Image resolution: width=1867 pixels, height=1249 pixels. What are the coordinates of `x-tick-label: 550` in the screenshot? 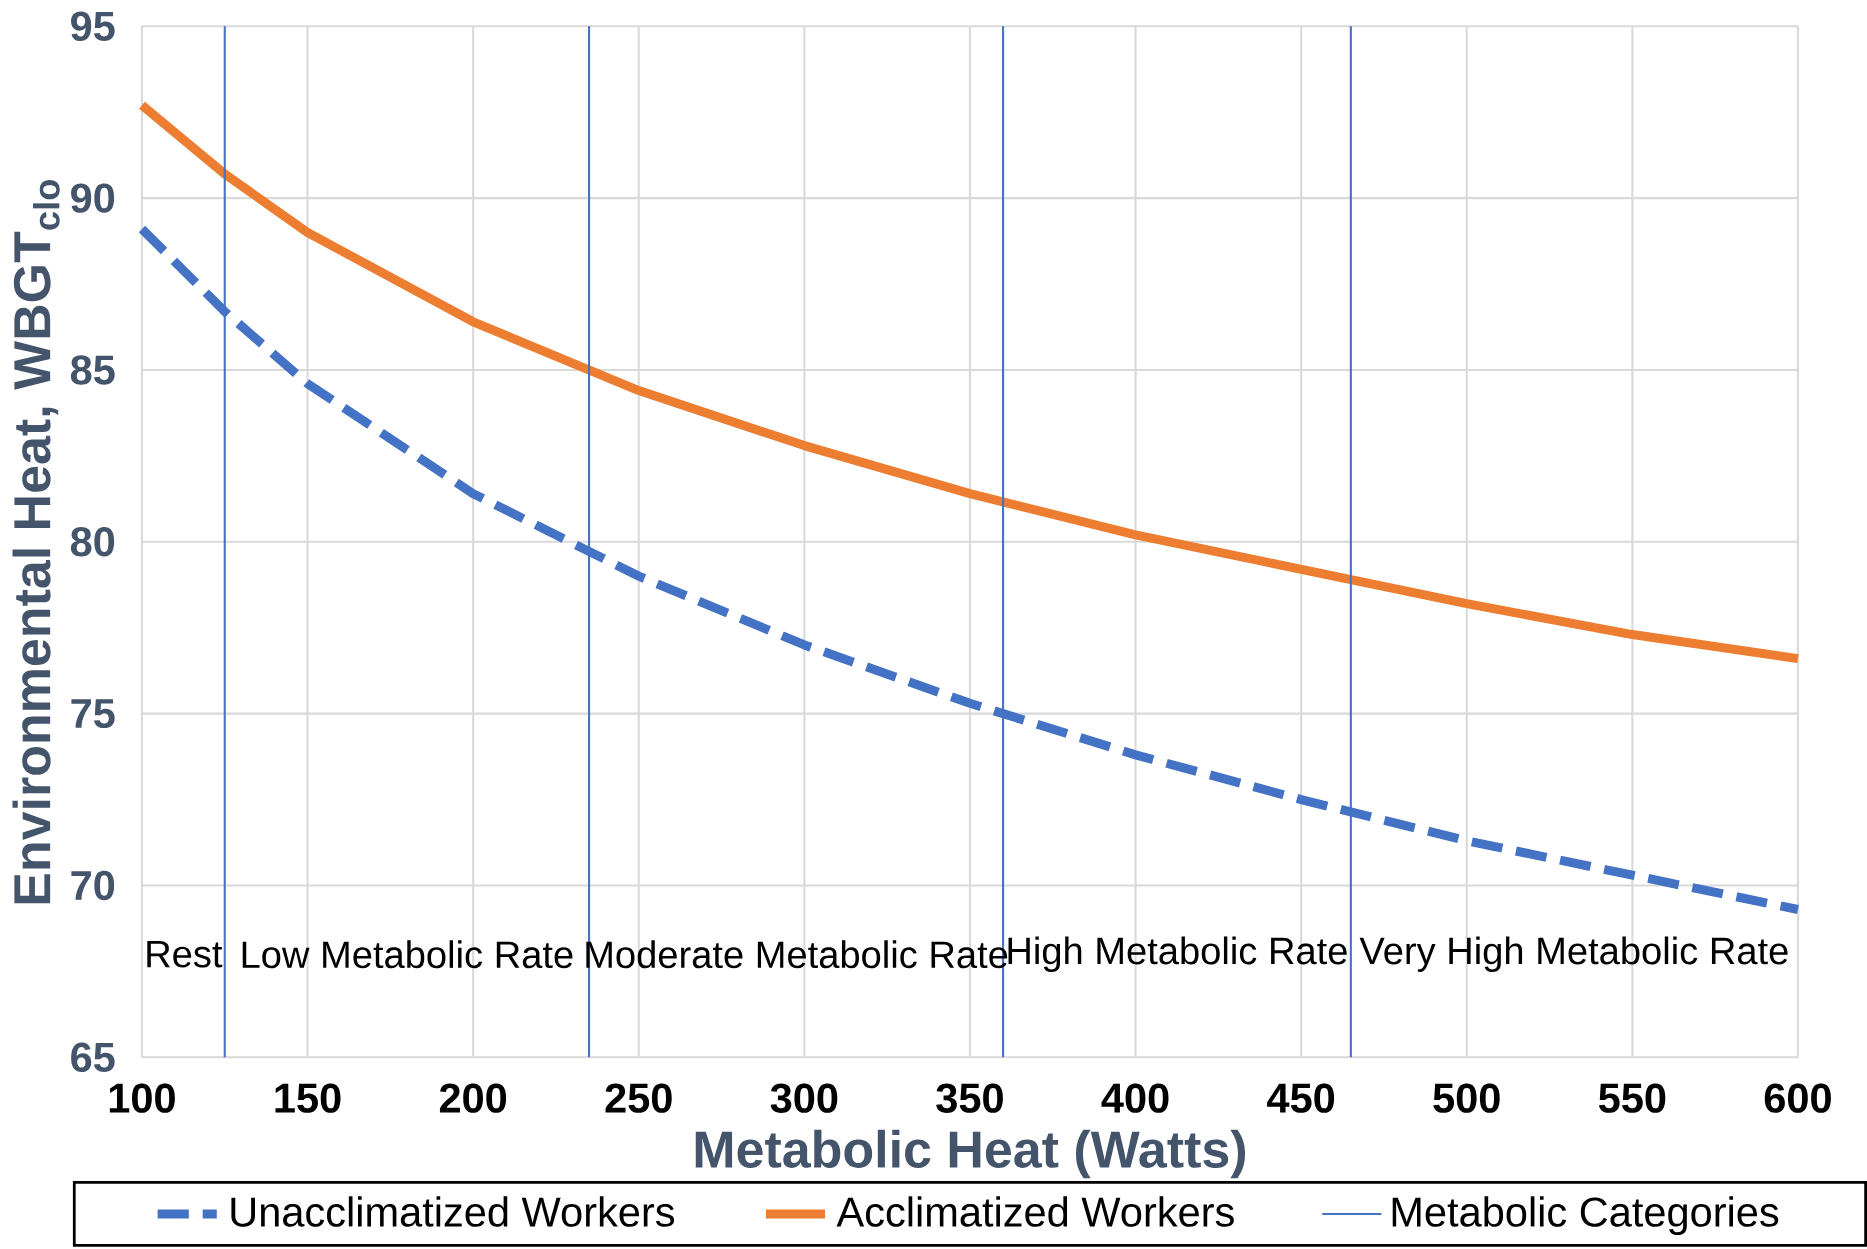 It's located at (1632, 1098).